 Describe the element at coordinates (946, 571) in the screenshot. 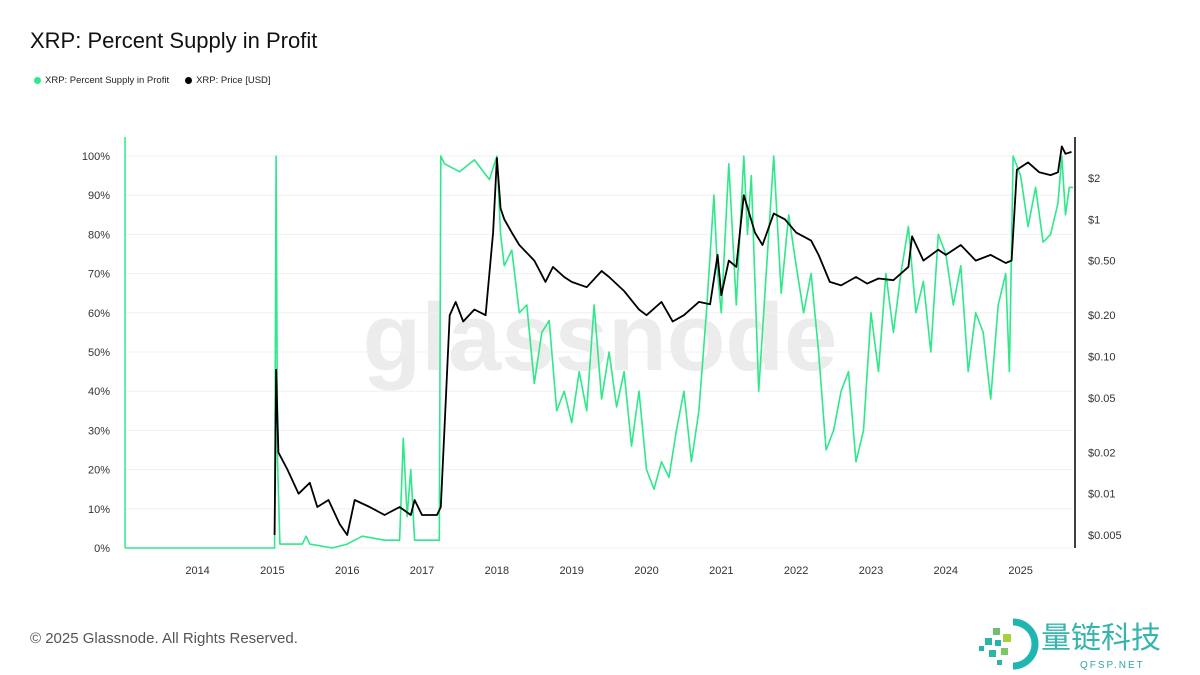

I see `x-tick-label: 2024` at that location.